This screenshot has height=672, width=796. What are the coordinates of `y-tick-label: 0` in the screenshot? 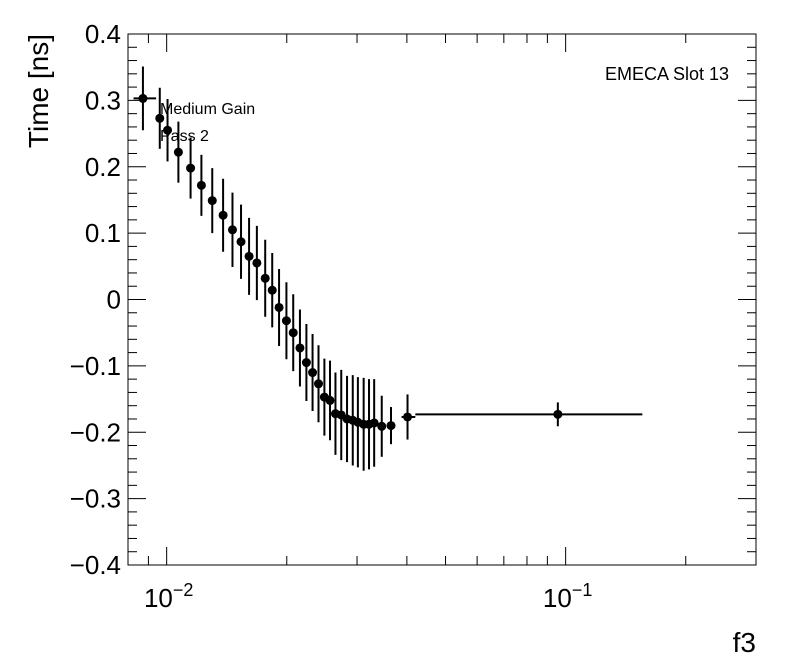 It's located at (114, 300).